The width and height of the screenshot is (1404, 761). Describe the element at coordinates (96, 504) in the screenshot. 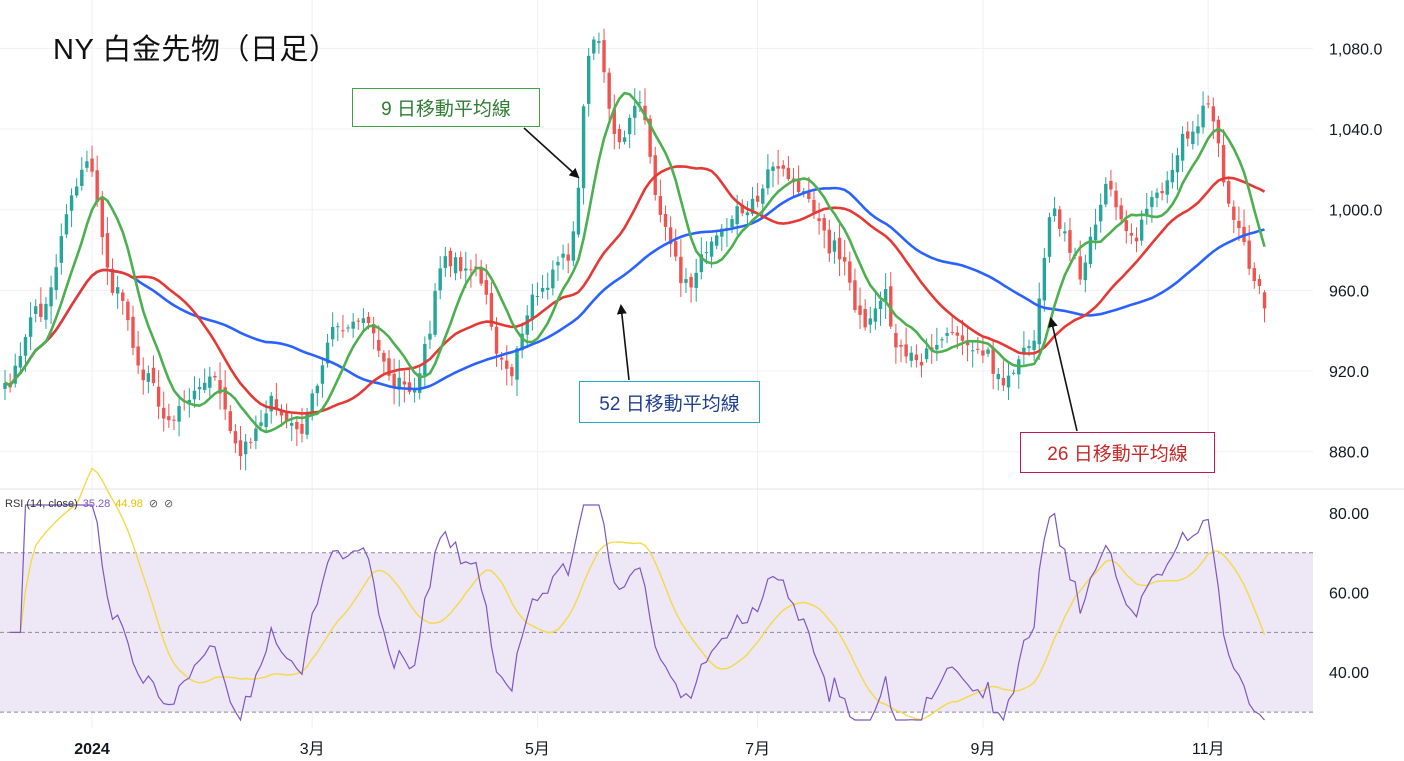

I see `rsi-legend-value: 35.28` at that location.